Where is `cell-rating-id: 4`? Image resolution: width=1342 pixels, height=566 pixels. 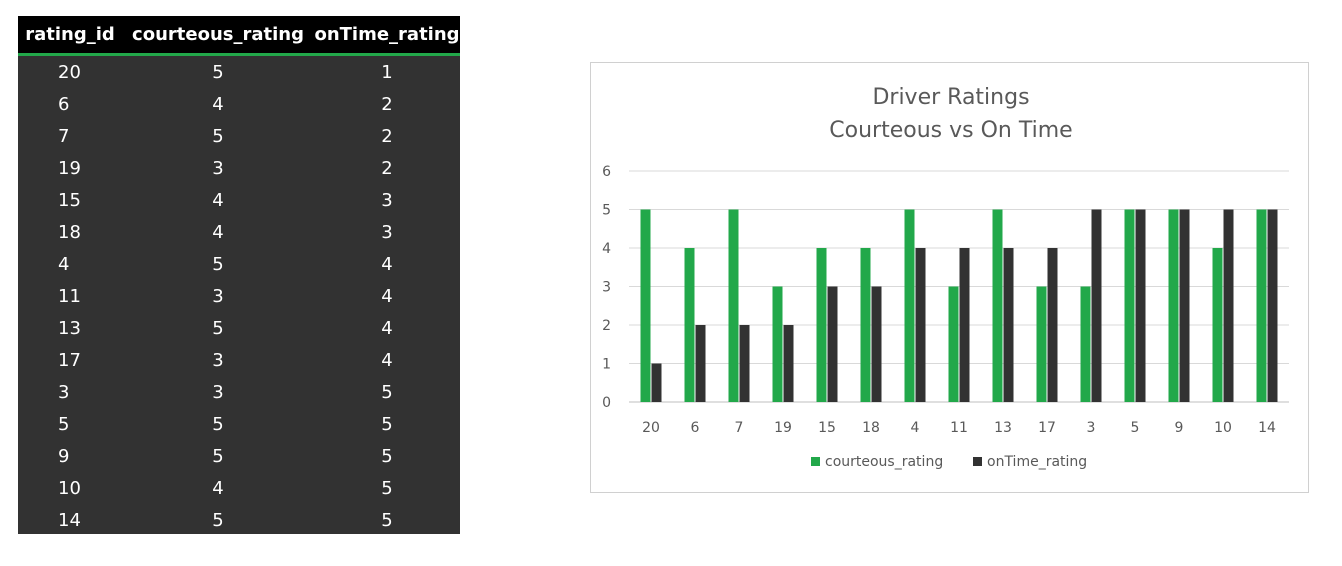 cell-rating-id: 4 is located at coordinates (64, 264).